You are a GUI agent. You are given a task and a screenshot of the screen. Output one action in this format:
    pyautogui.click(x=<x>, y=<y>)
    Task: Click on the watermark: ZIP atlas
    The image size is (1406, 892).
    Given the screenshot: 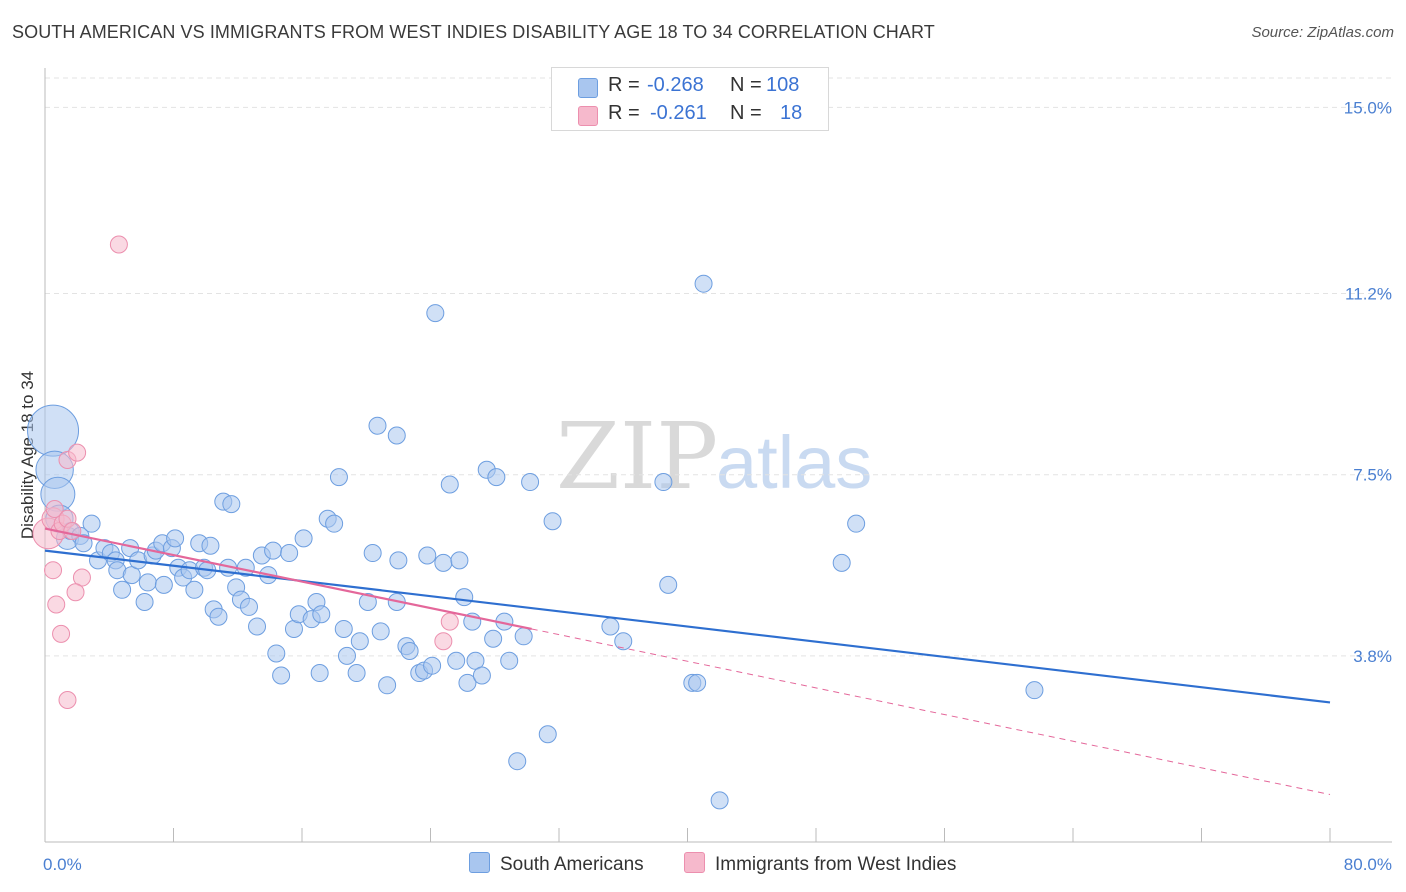 What is the action you would take?
    pyautogui.click(x=714, y=456)
    